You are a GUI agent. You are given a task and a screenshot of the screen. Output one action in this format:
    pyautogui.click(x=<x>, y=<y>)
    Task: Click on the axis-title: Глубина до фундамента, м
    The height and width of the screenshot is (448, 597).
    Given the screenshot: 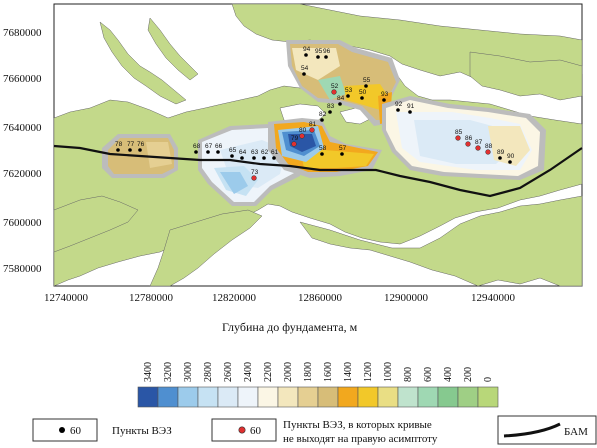 What is the action you would take?
    pyautogui.click(x=290, y=327)
    